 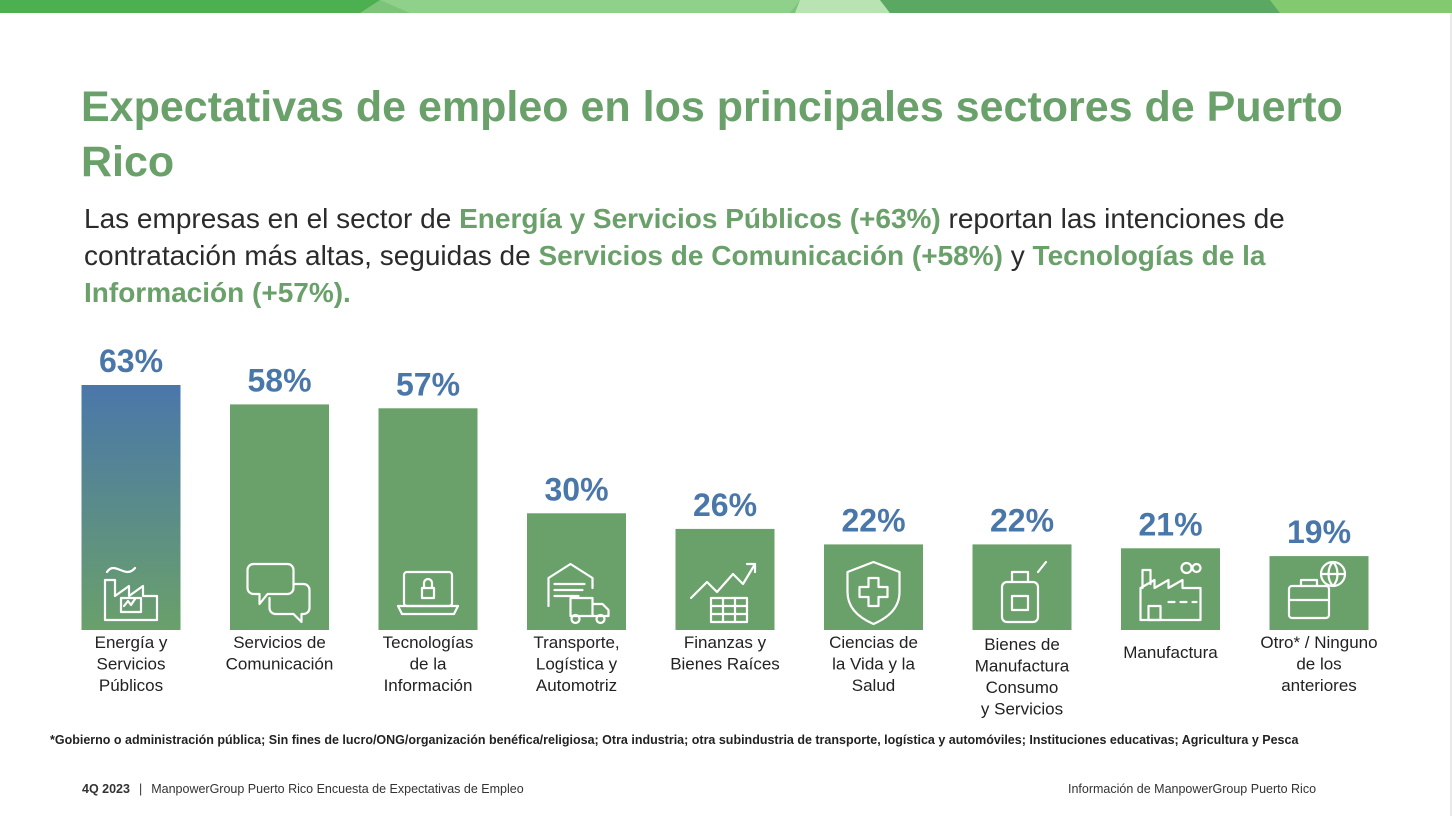 I want to click on briefcase-globe-icon, so click(x=1317, y=590).